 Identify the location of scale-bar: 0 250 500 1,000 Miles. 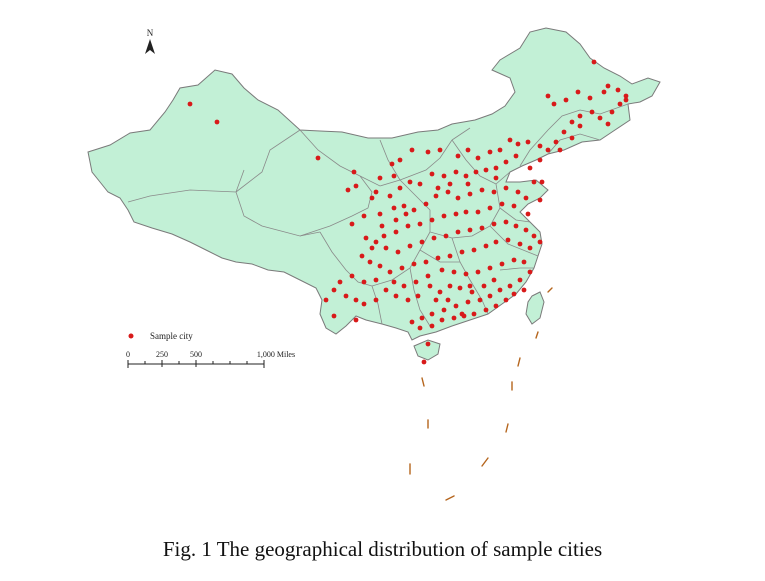
(210, 359).